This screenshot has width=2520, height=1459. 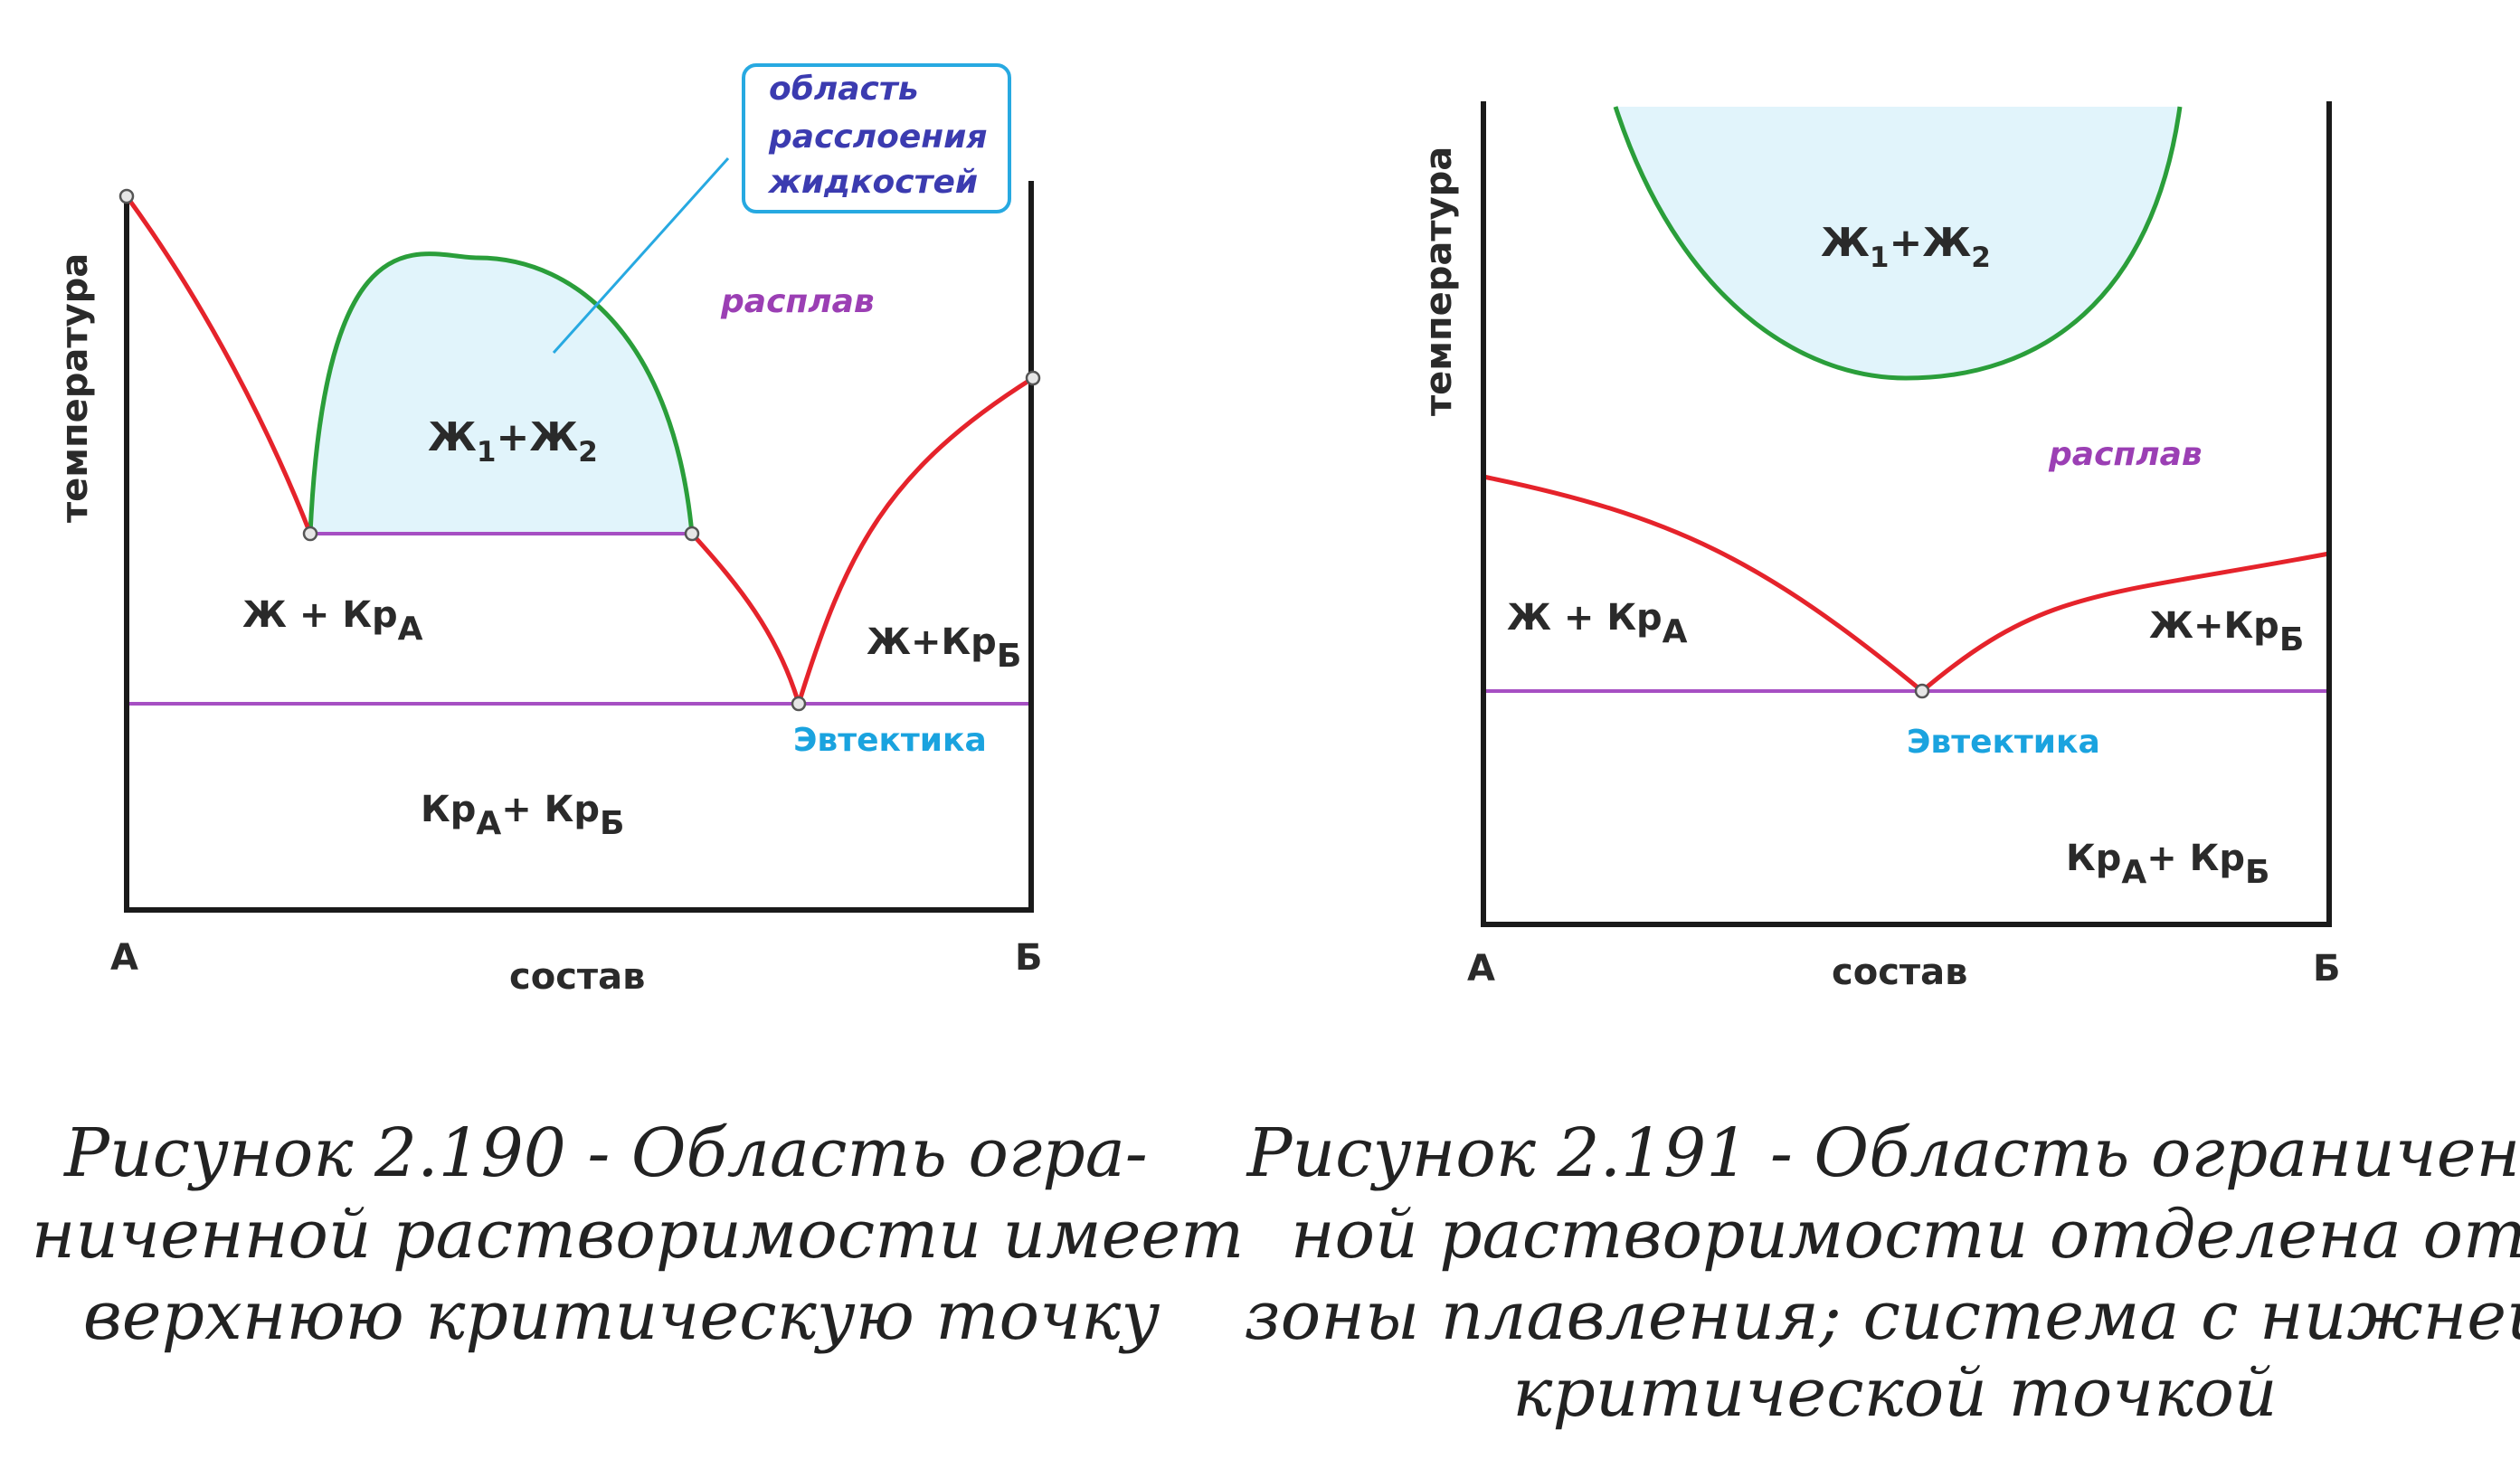 What do you see at coordinates (310, 534) in the screenshot?
I see `monotectic-point-left` at bounding box center [310, 534].